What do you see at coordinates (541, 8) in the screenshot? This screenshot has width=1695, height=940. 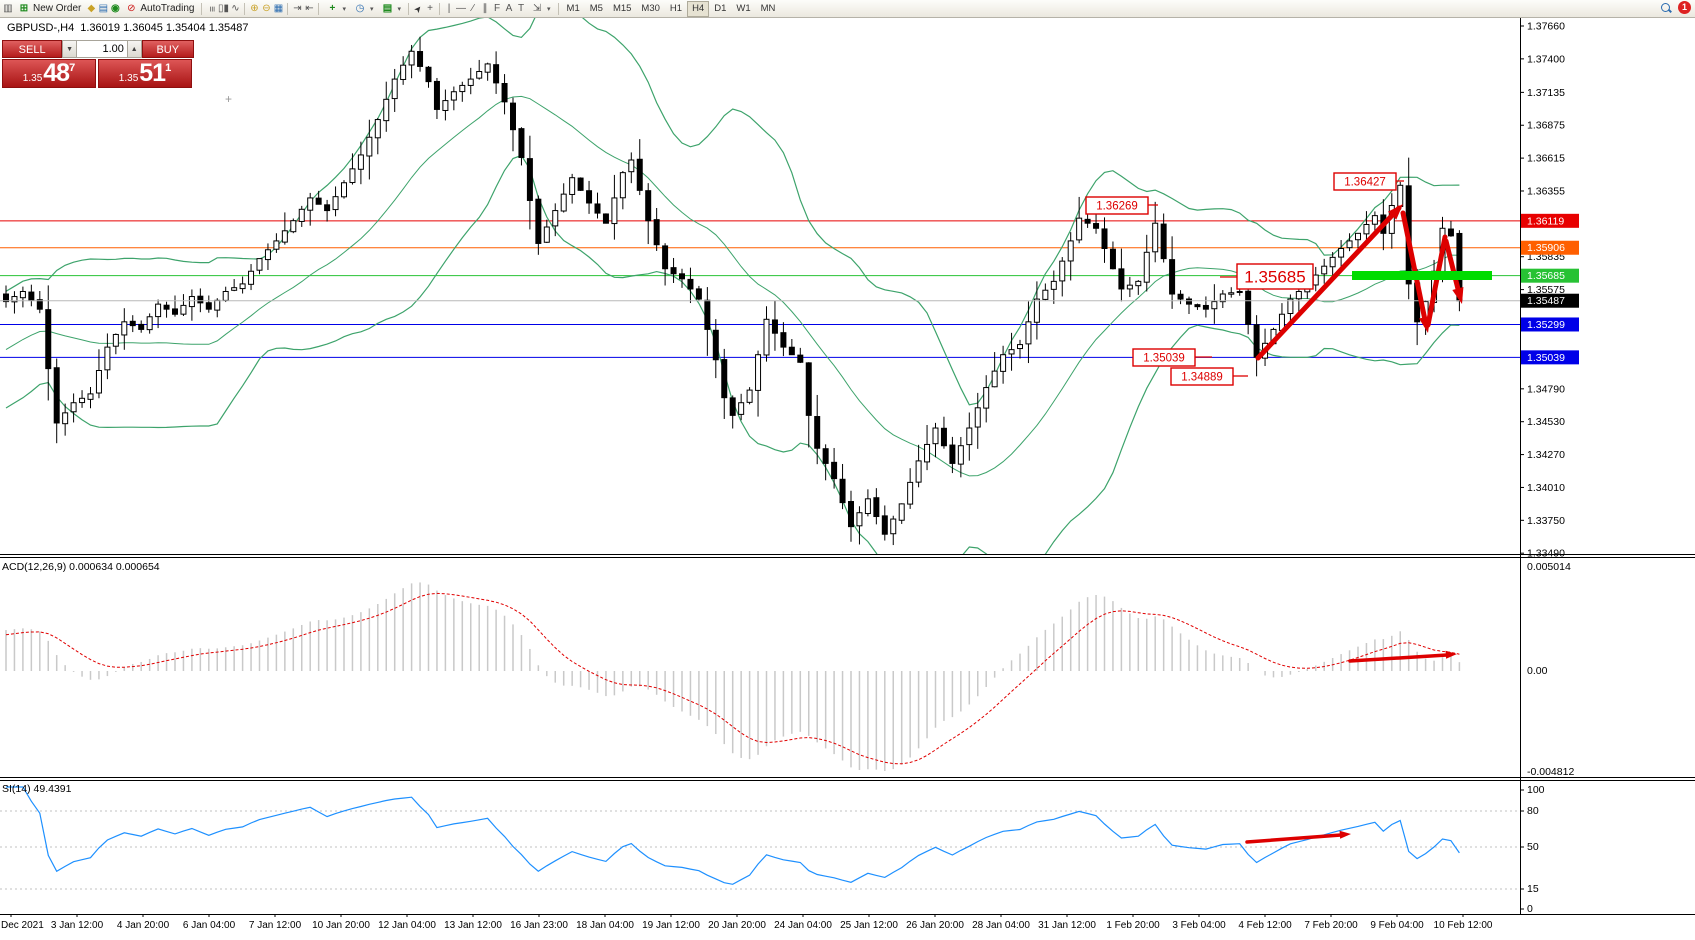 I see `arrows-tool-button: ⇲ ▾` at bounding box center [541, 8].